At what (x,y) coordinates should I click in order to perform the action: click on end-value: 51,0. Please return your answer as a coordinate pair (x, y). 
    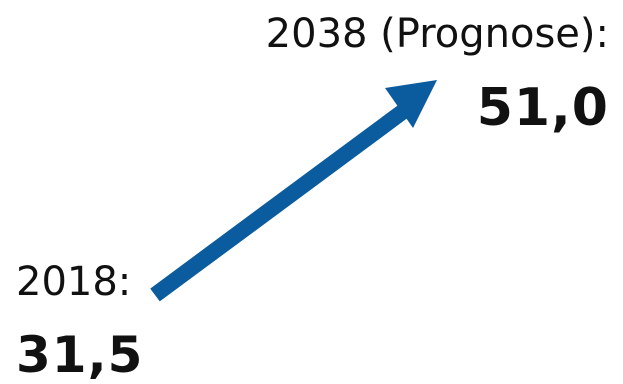
    Looking at the image, I should click on (542, 108).